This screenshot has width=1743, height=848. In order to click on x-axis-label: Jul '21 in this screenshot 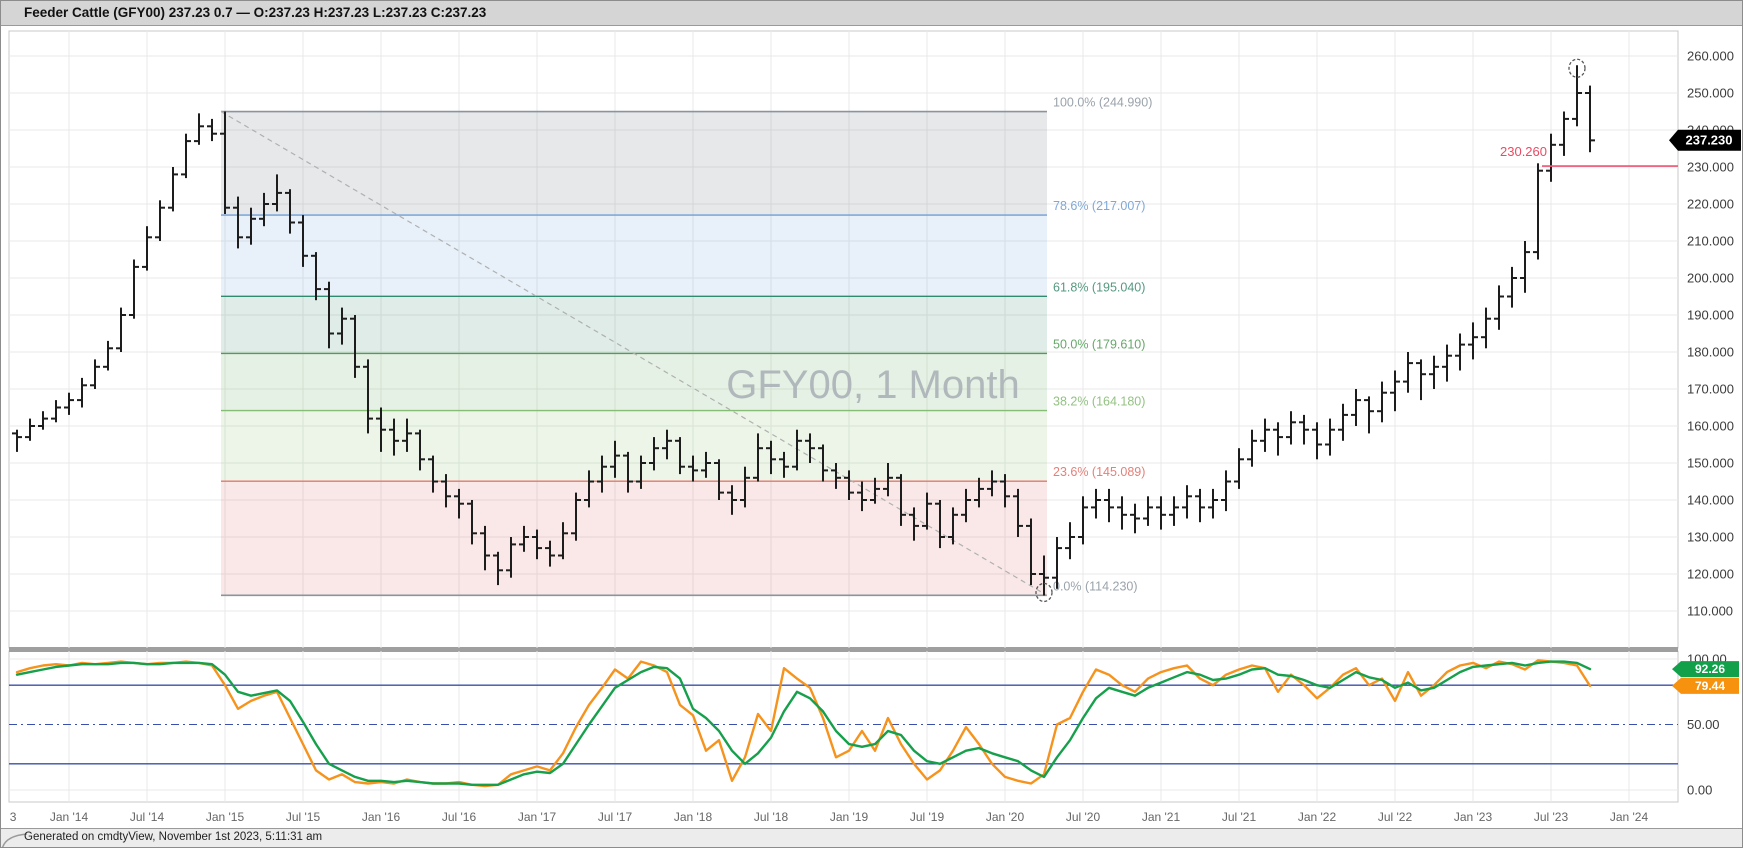, I will do `click(1239, 817)`.